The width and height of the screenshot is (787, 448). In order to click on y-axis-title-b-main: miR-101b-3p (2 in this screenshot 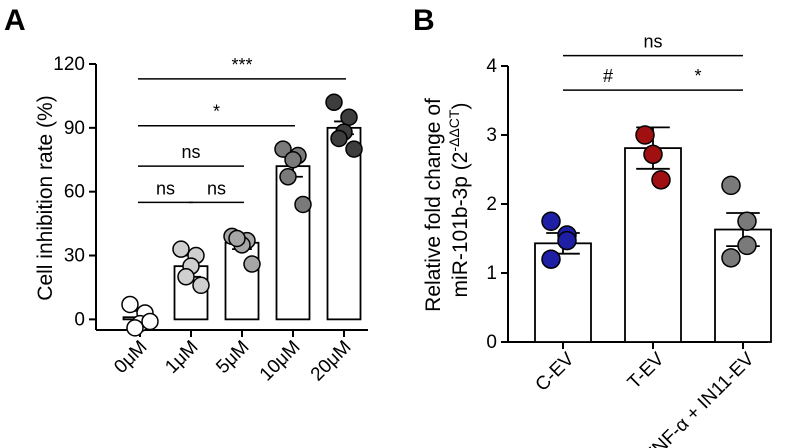, I will do `click(460, 225)`.